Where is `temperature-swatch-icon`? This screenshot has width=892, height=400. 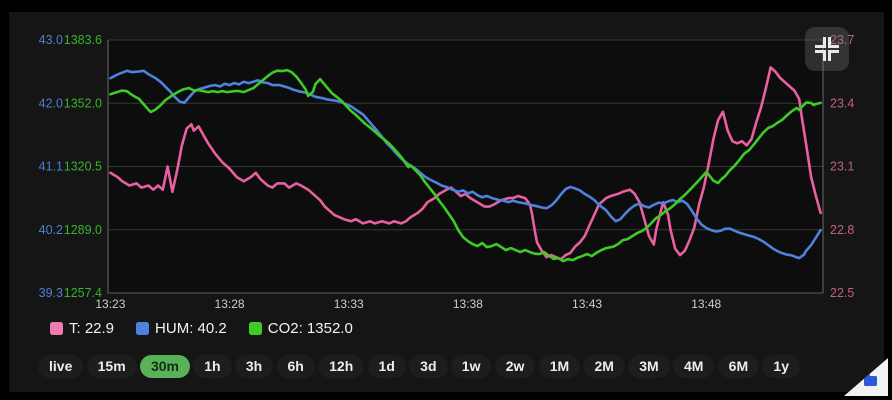
temperature-swatch-icon is located at coordinates (56, 328).